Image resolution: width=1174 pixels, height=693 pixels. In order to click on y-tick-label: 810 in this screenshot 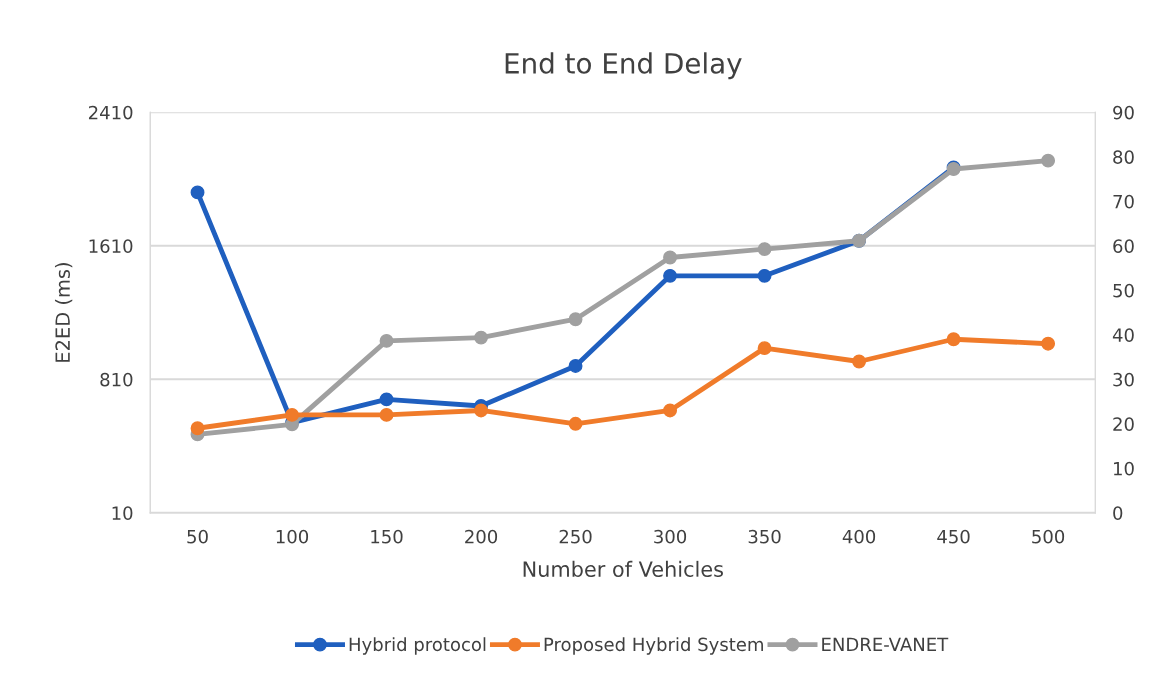, I will do `click(116, 379)`.